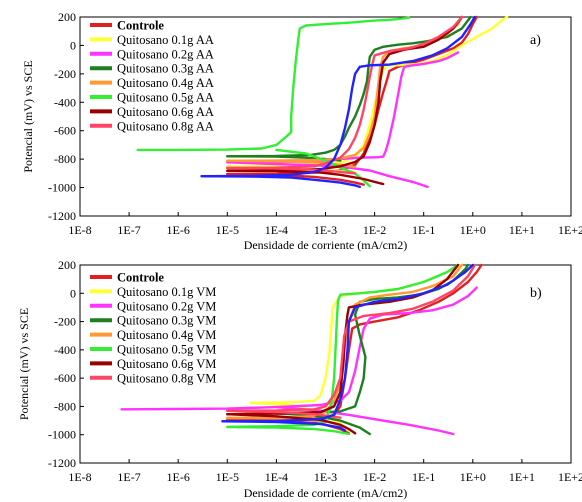 Image resolution: width=582 pixels, height=502 pixels. What do you see at coordinates (165, 112) in the screenshot?
I see `legend-label: Quitosano 0.6g AA` at bounding box center [165, 112].